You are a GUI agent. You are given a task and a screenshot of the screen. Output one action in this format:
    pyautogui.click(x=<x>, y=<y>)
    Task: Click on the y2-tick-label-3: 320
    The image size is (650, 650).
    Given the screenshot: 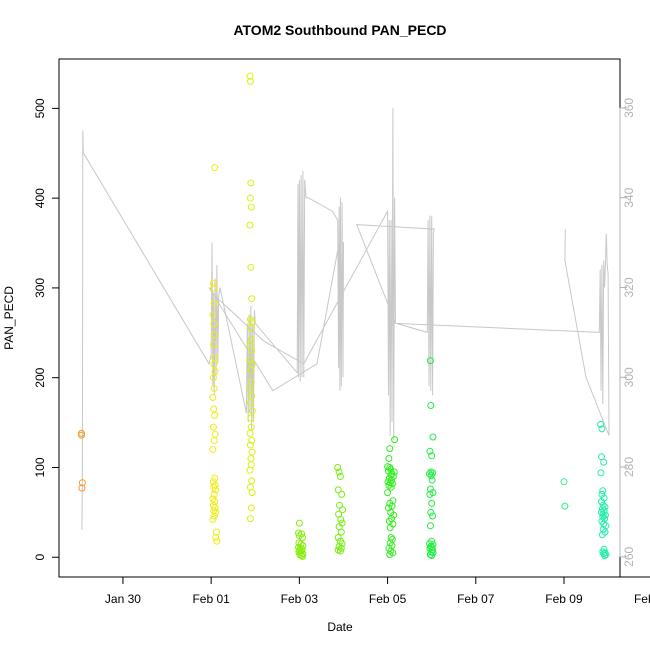 What is the action you would take?
    pyautogui.click(x=629, y=287)
    